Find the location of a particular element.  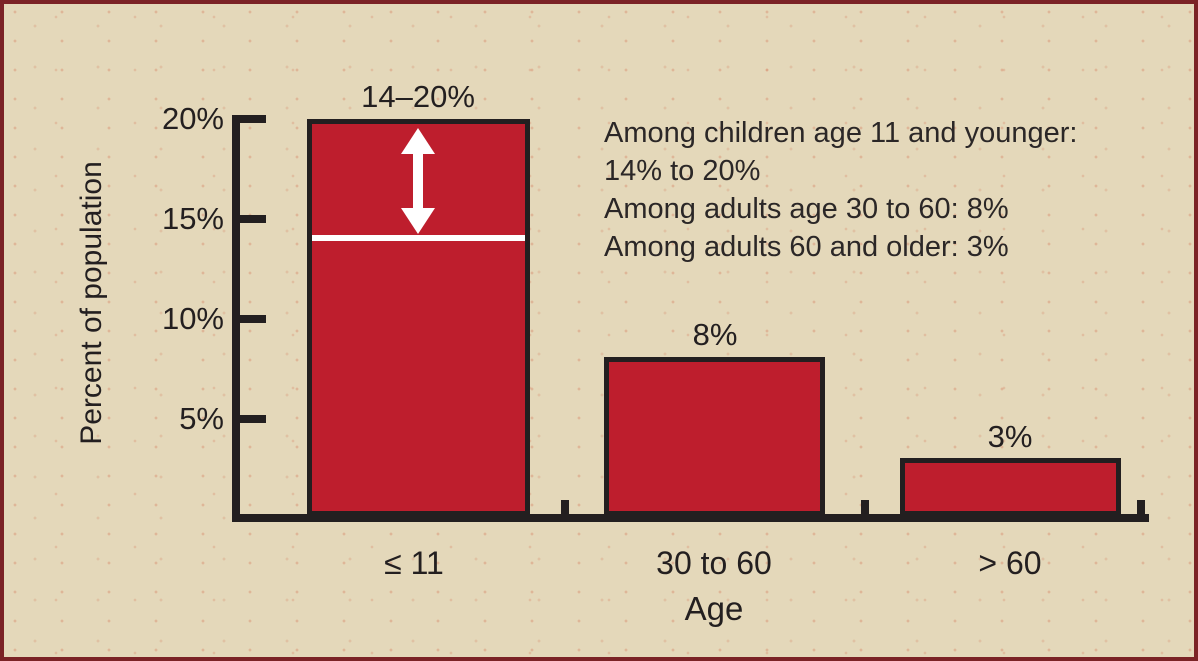

x-axis-title: Age is located at coordinates (714, 608).